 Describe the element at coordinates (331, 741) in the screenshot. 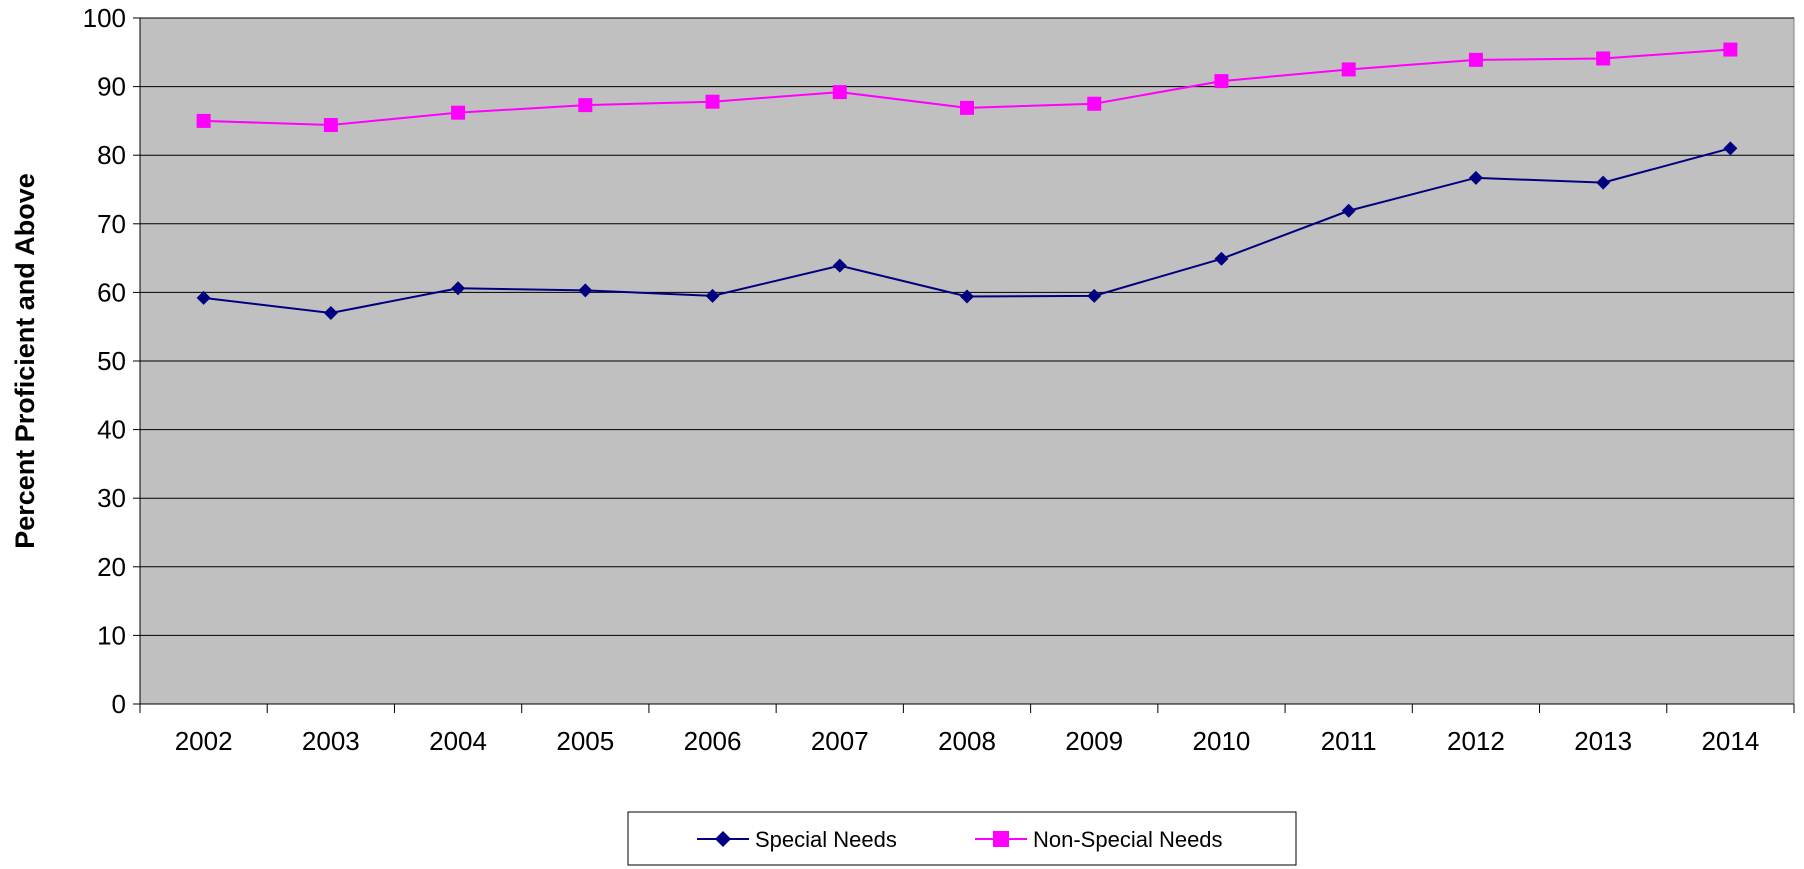

I see `x-tick-label: 2003` at that location.